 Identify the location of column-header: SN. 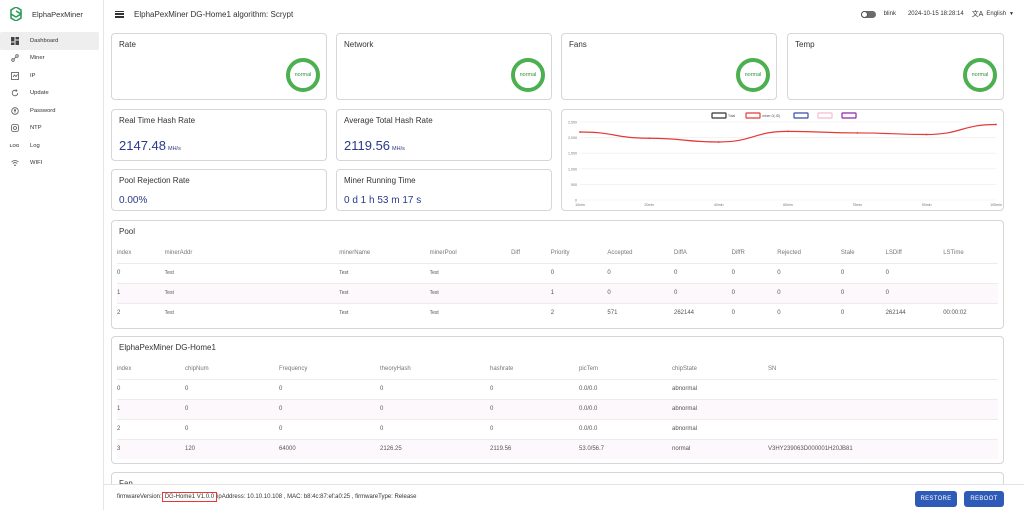
(772, 368).